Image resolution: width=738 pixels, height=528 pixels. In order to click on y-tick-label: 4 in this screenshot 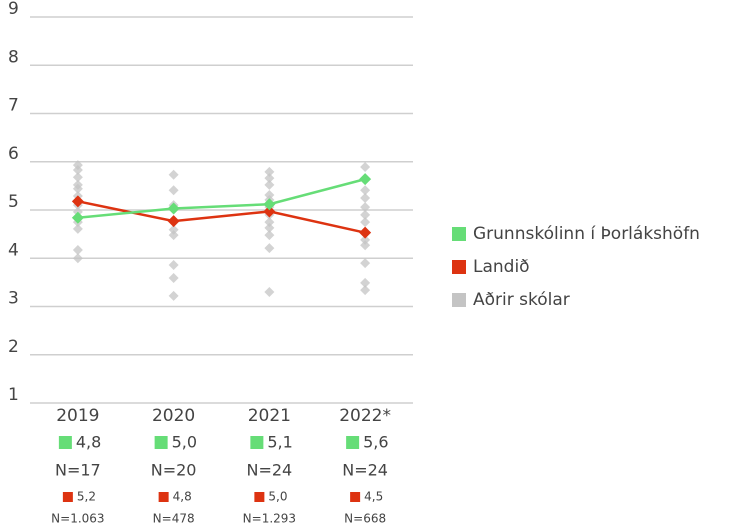, I will do `click(13, 250)`.